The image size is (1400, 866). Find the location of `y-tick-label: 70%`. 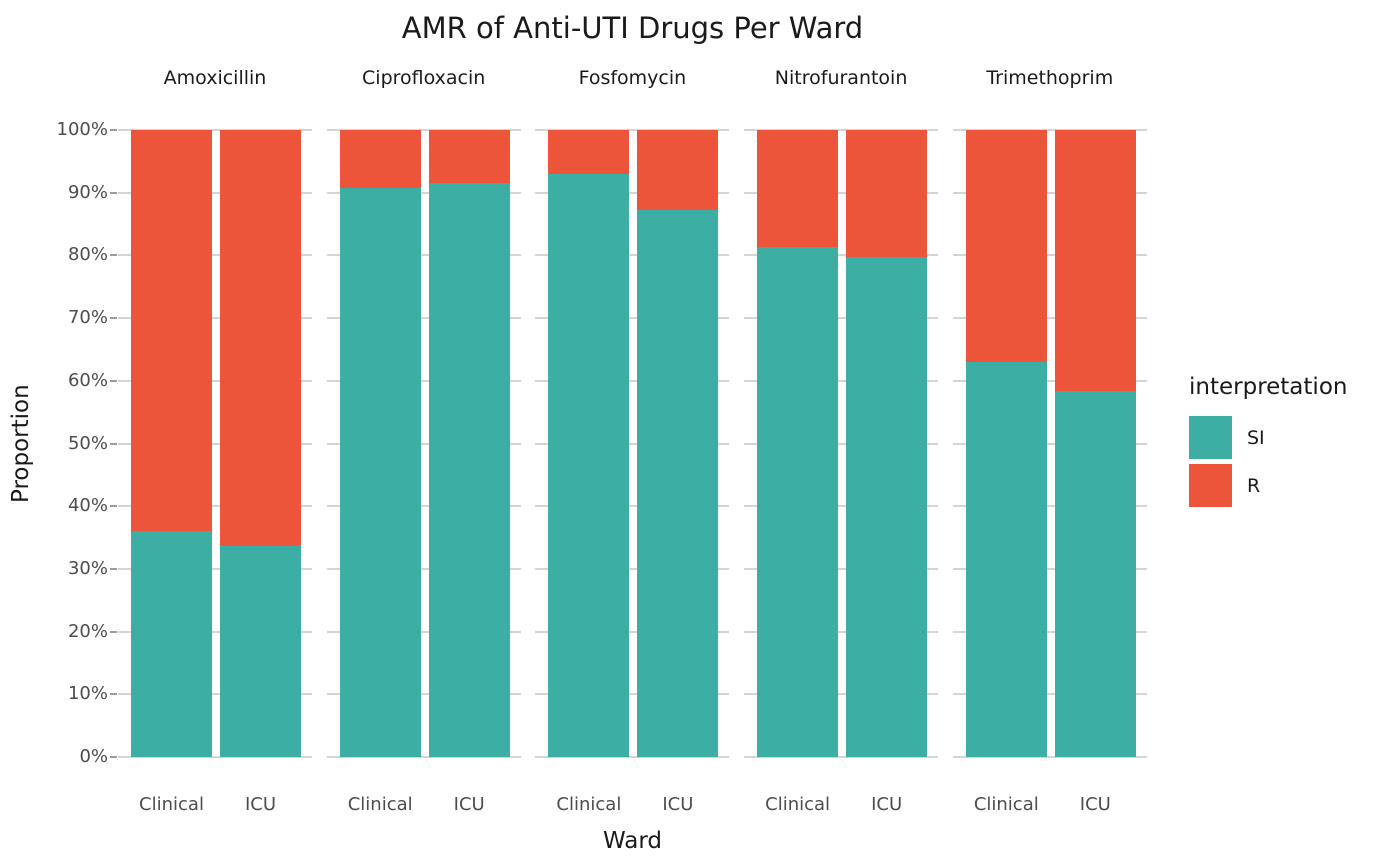

y-tick-label: 70% is located at coordinates (87, 318).